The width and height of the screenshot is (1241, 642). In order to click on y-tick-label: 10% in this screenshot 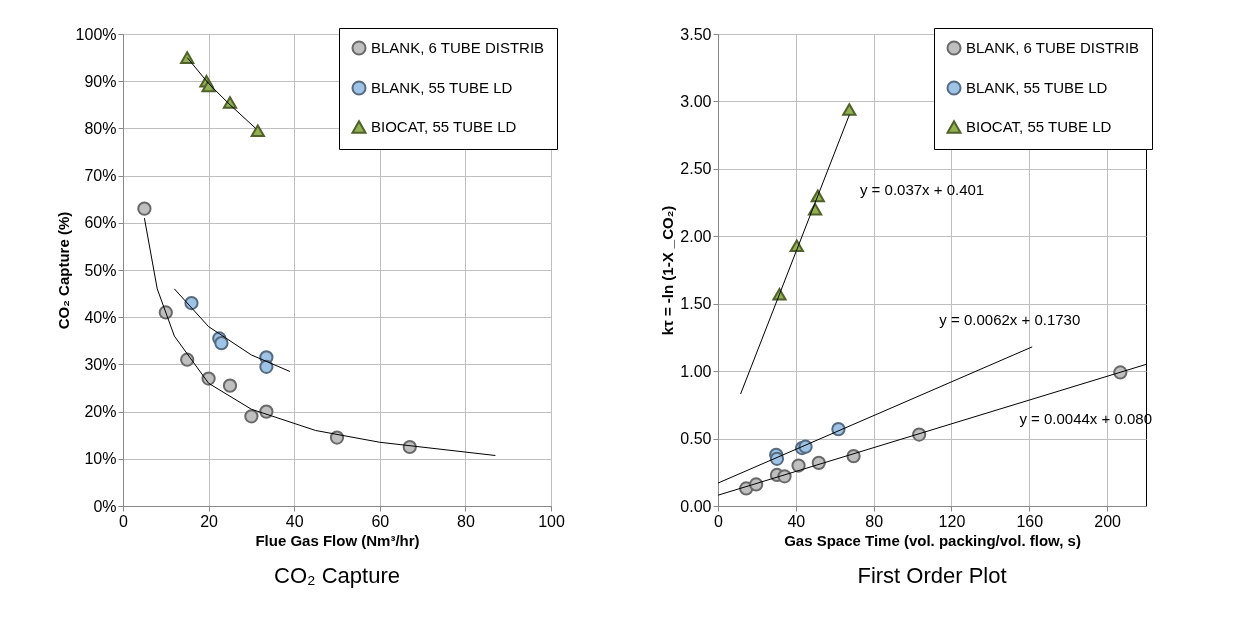, I will do `click(100, 459)`.